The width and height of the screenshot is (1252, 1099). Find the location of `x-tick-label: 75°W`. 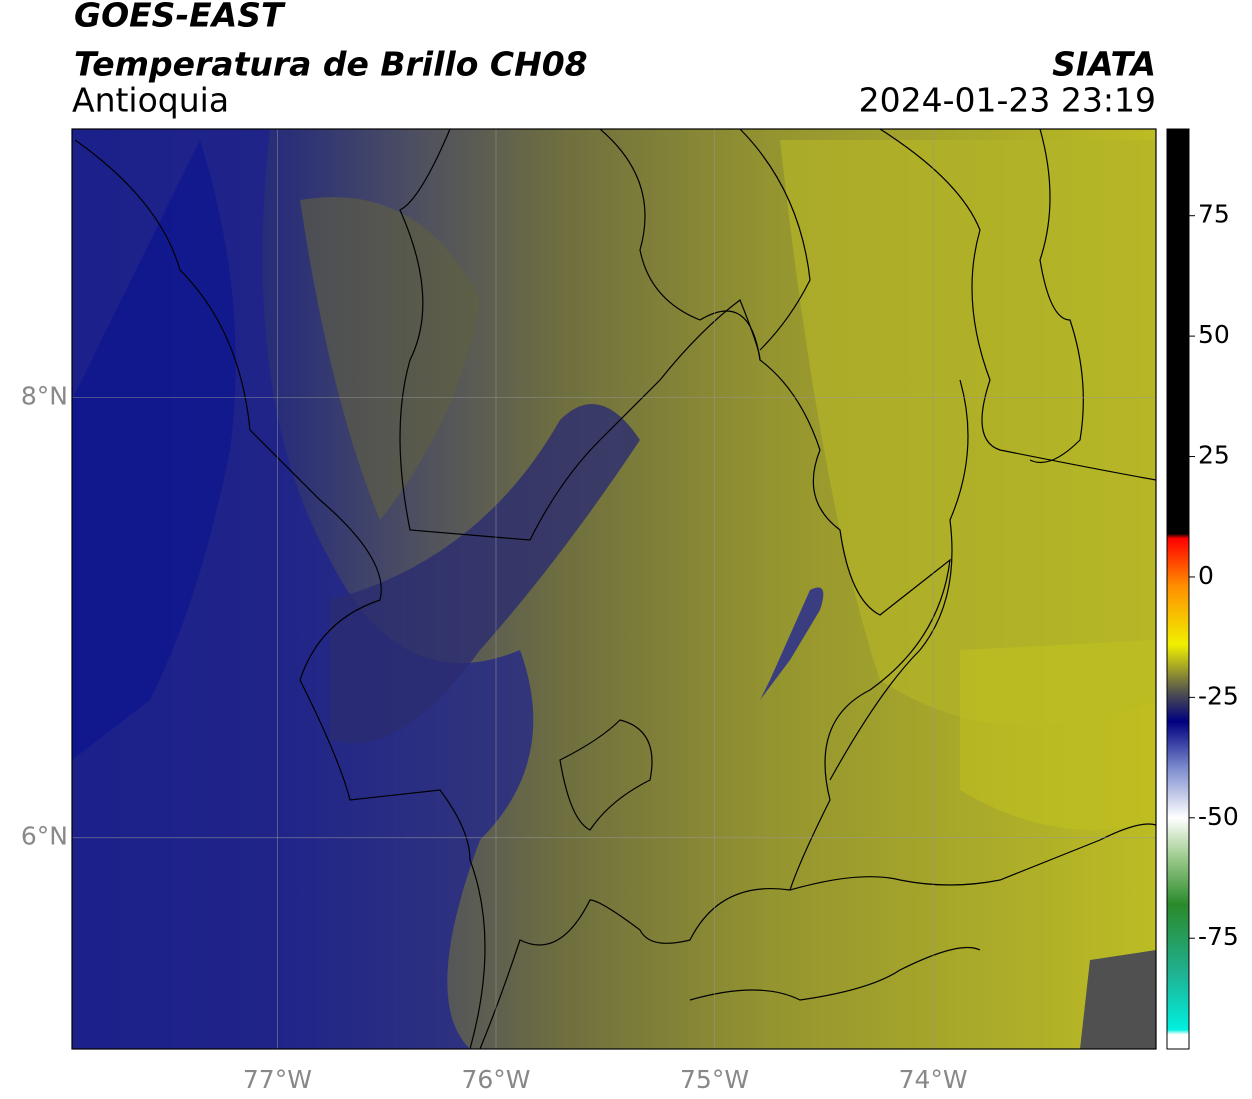

x-tick-label: 75°W is located at coordinates (714, 1079).